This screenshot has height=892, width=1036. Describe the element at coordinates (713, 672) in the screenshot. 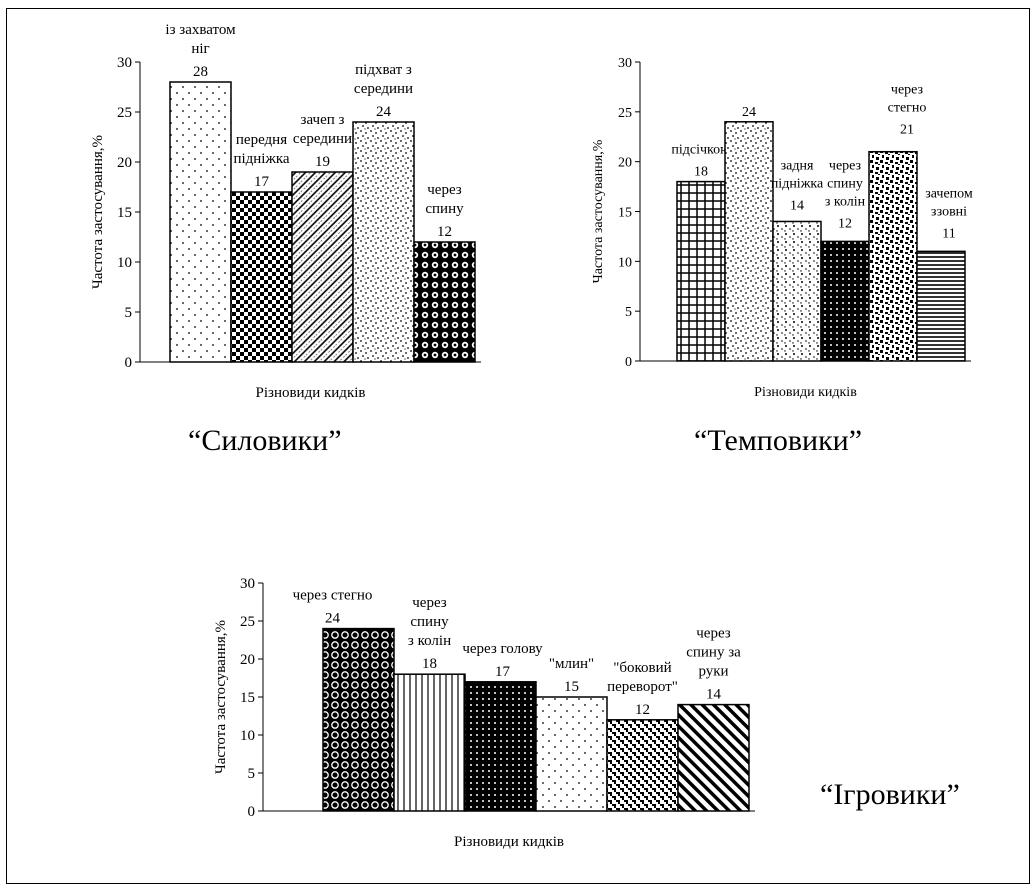

I see `category-label: руки` at that location.